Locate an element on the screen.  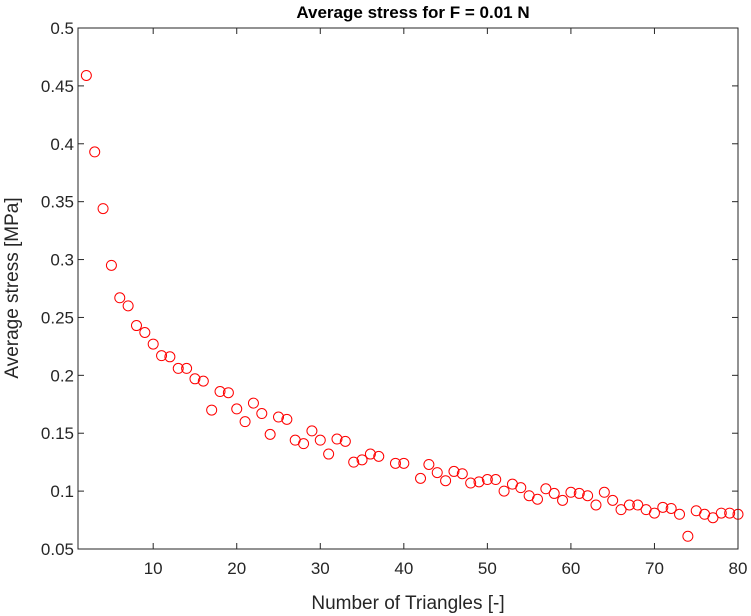
chart-title: Average stress for F = 0.01 N is located at coordinates (412, 12).